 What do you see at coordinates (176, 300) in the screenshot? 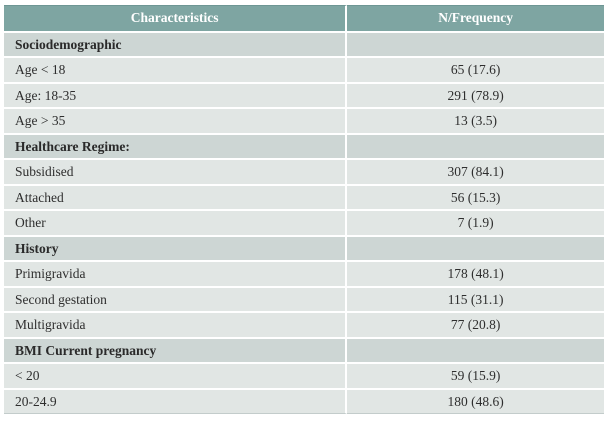
I see `row-label: Second gestation` at bounding box center [176, 300].